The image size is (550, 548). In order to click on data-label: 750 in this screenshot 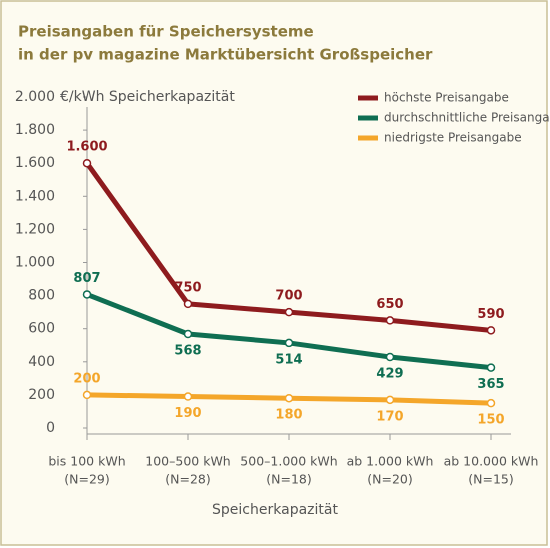, I will do `click(187, 287)`.